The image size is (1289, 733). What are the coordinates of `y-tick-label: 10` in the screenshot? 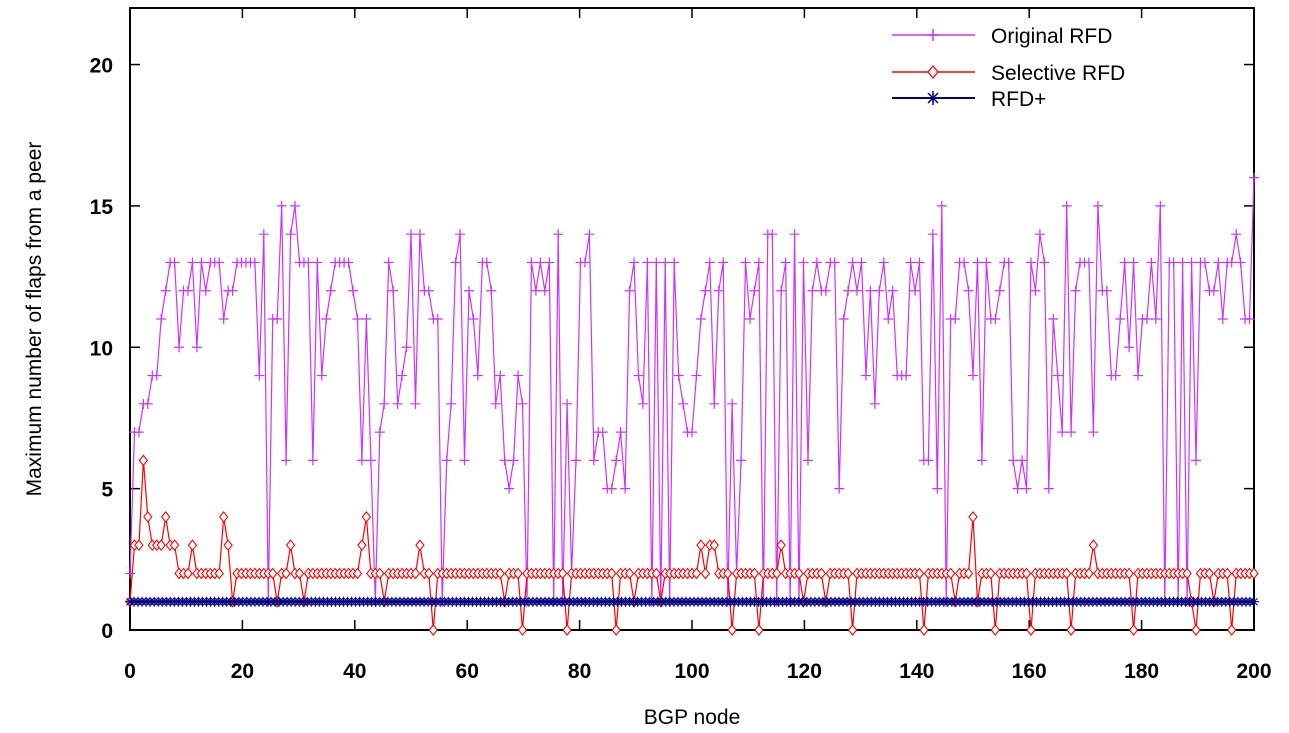 It's located at (101, 348).